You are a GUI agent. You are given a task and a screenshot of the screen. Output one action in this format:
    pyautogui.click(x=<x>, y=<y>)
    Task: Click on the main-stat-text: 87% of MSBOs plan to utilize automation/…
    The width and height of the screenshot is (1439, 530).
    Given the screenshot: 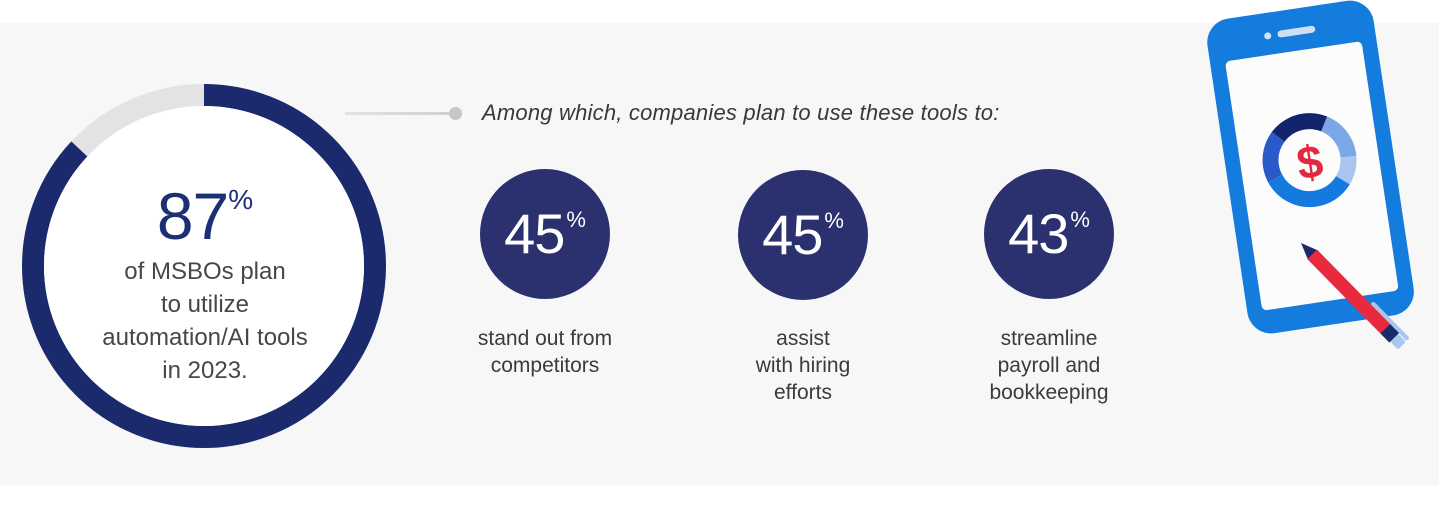 What is the action you would take?
    pyautogui.click(x=205, y=285)
    